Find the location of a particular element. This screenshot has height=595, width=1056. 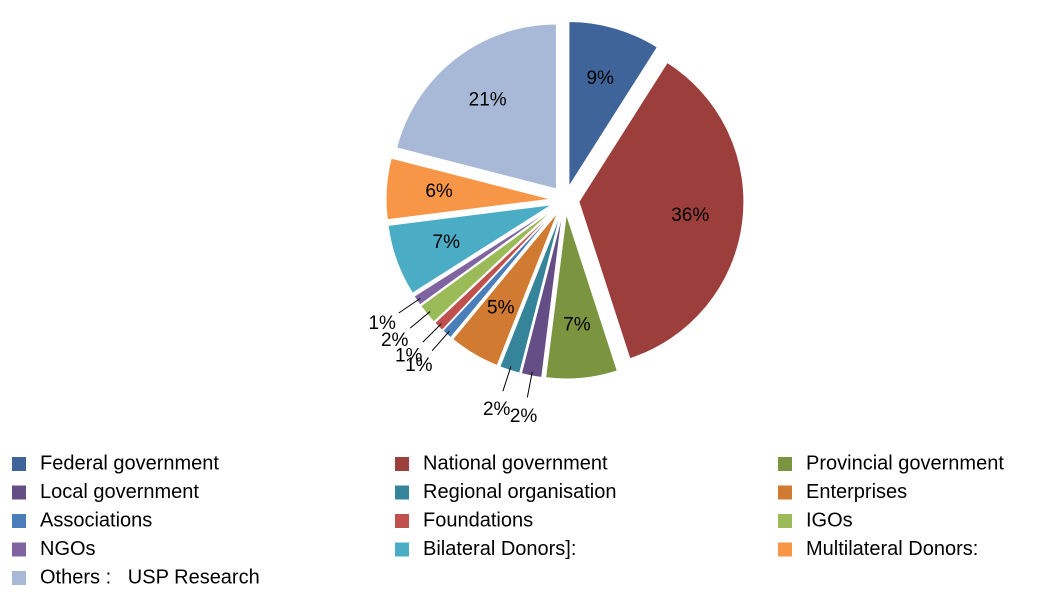

legend-label: Foundations is located at coordinates (478, 520).